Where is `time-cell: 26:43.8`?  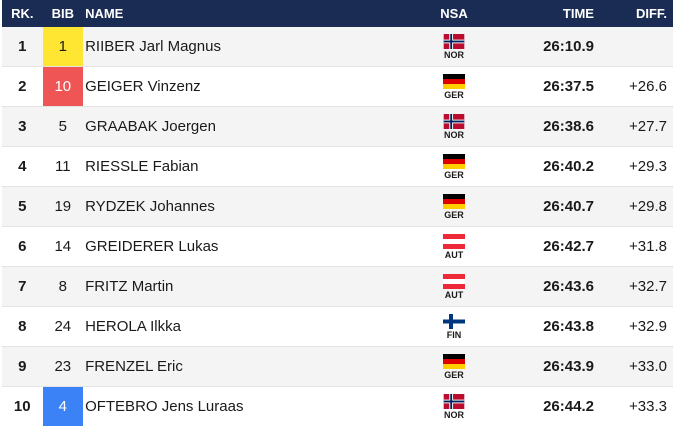
time-cell: 26:43.8 is located at coordinates (544, 326).